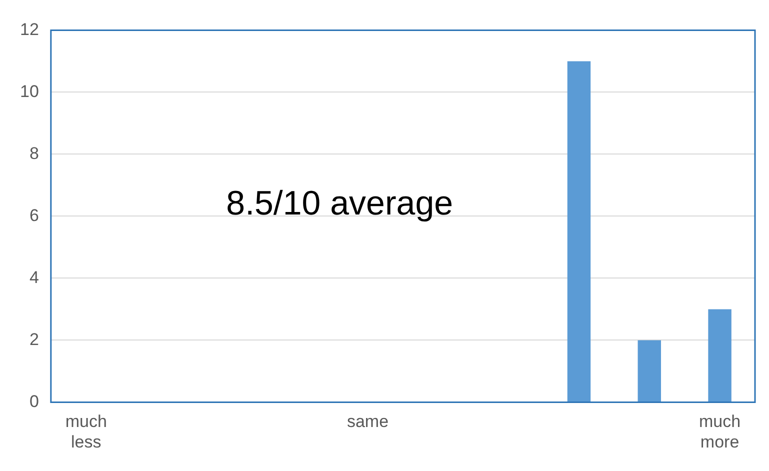 Image resolution: width=769 pixels, height=471 pixels. I want to click on x-tick-label: same, so click(367, 422).